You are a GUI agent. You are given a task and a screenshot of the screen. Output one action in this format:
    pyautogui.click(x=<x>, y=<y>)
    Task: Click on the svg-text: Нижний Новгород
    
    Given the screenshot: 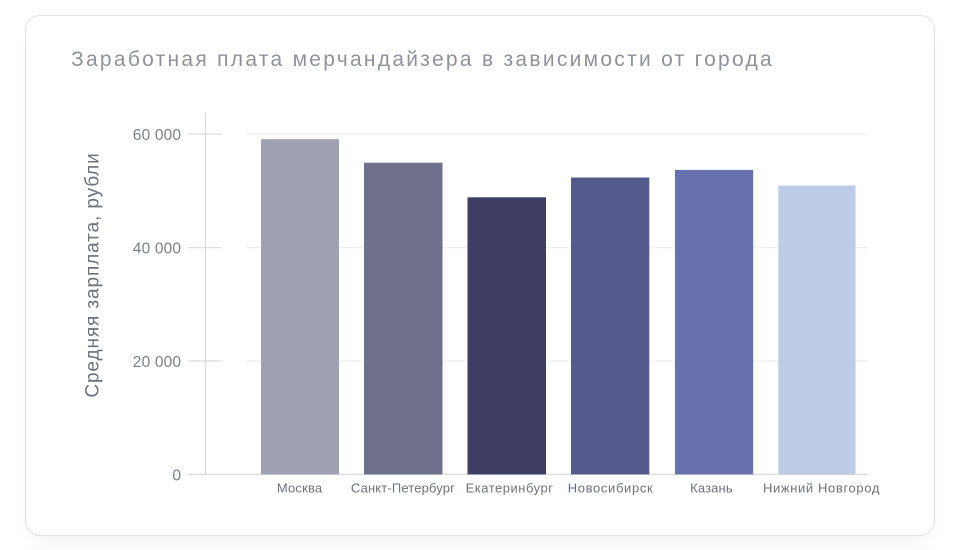 What is the action you would take?
    pyautogui.click(x=821, y=488)
    